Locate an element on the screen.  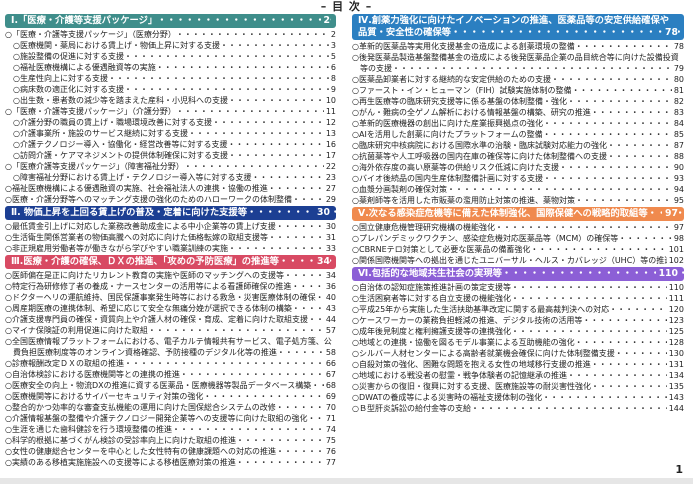
toc-entry: ○特定行為研修修了者の養成・ナースセンターの活用等による看護師確保の推進 36 is located at coordinates (170, 286).